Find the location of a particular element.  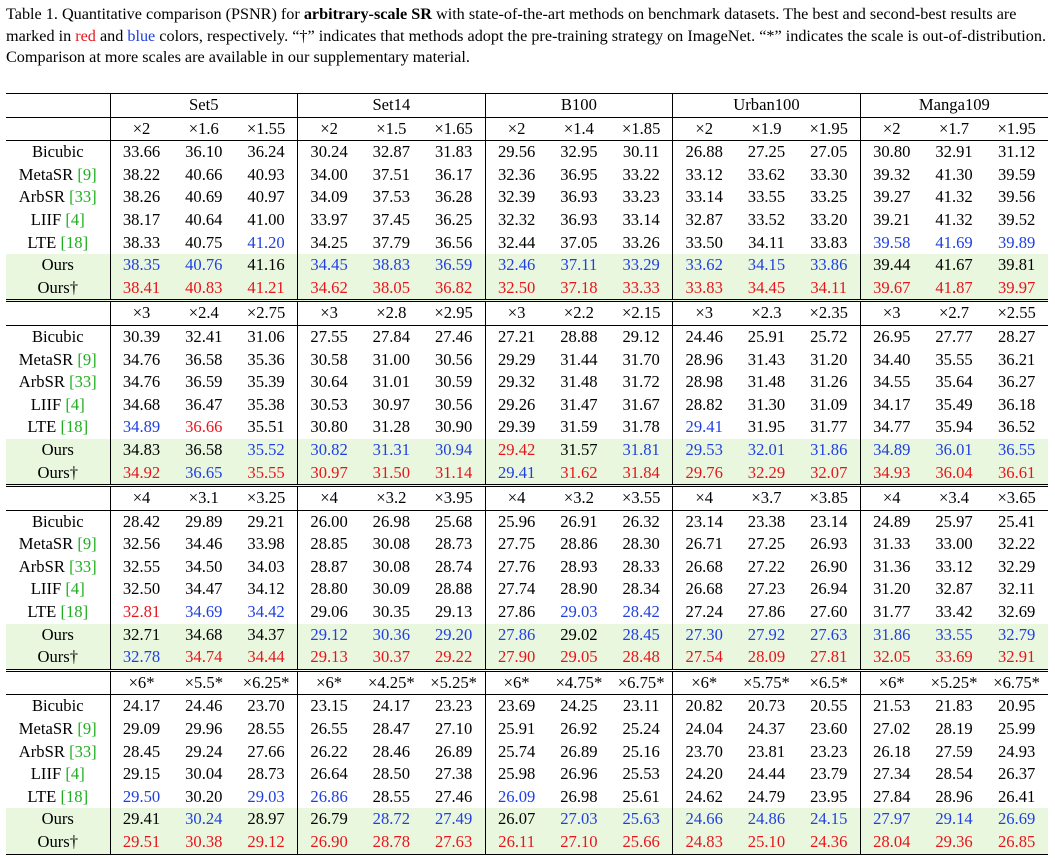

psnr-cell: 33.66 is located at coordinates (141, 152).